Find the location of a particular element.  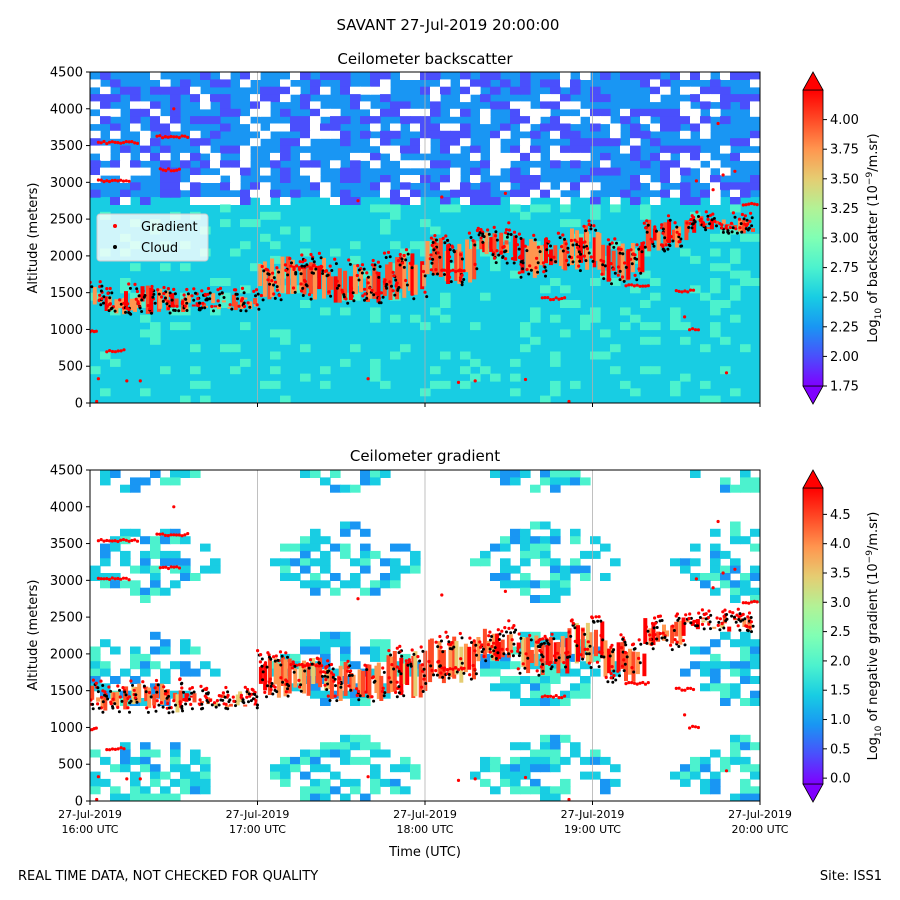

y-tick-label: 1500 is located at coordinates (66, 293).